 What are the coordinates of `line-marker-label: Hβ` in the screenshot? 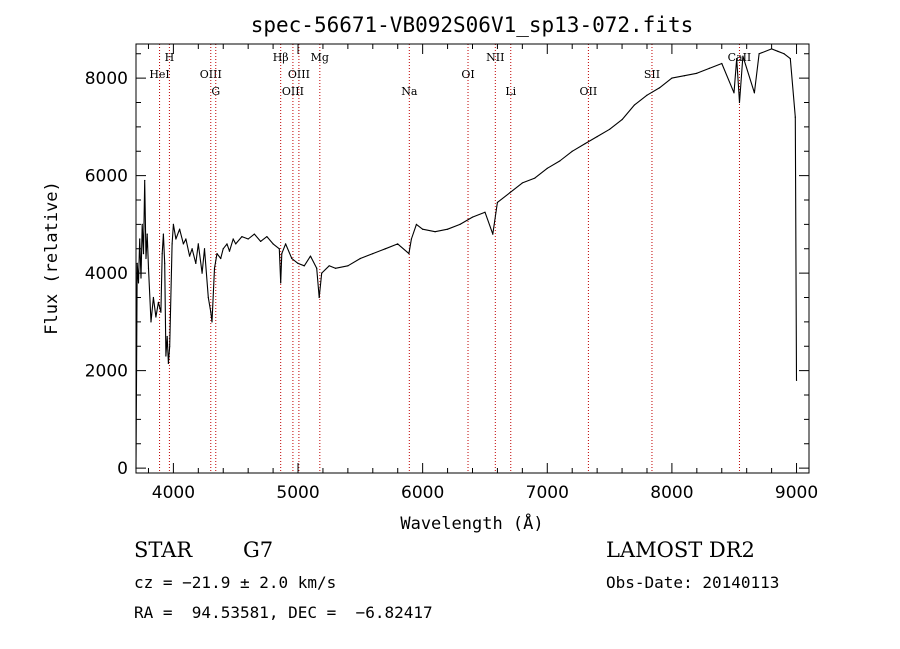 It's located at (281, 57).